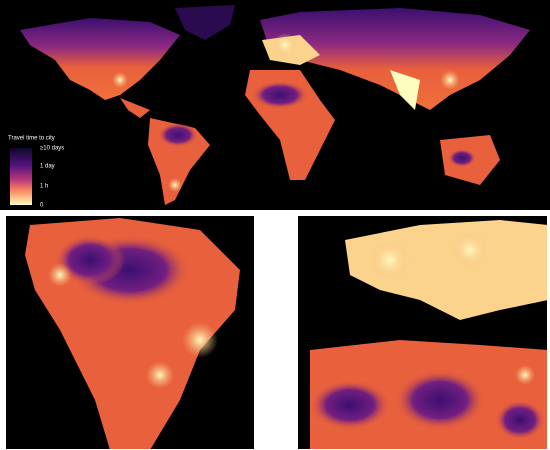 The width and height of the screenshot is (550, 450). I want to click on legend-label: ≥10 days, so click(52, 149).